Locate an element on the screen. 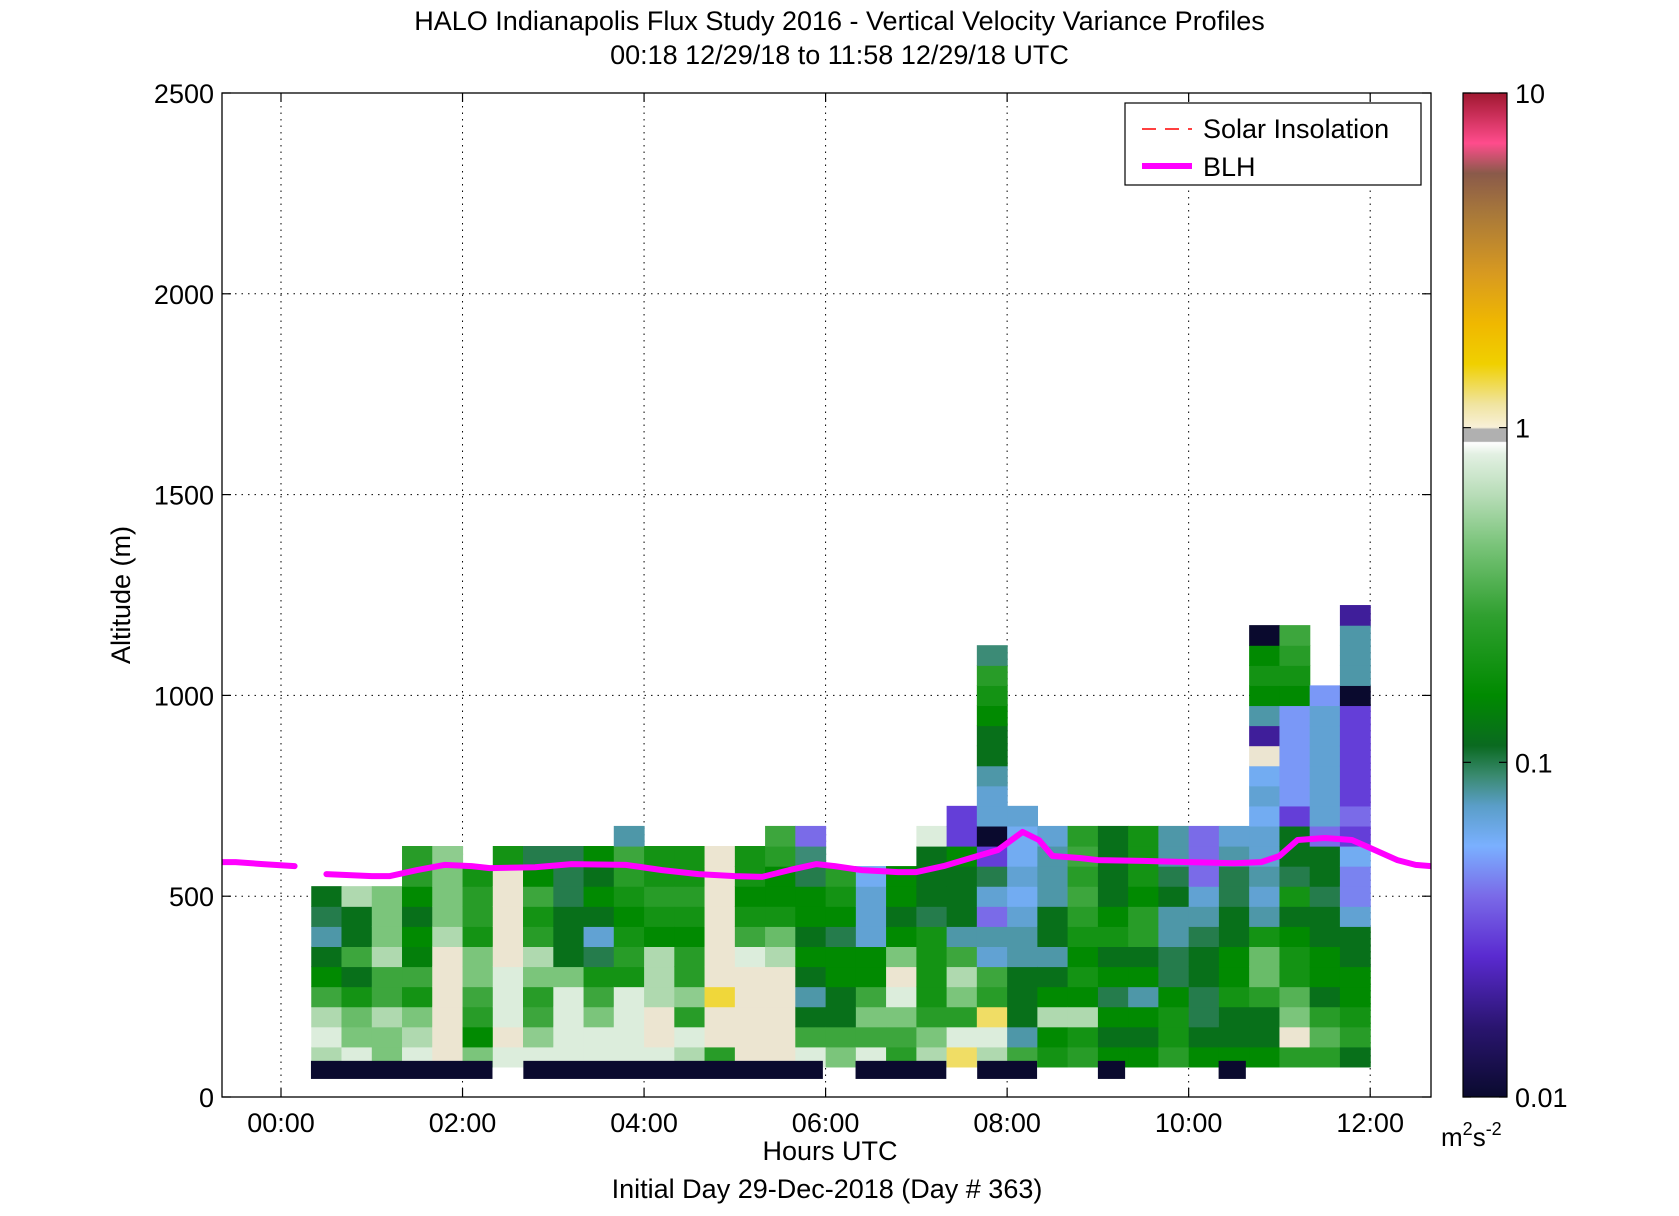 The image size is (1679, 1216). blh-line-segment is located at coordinates (260, 864).